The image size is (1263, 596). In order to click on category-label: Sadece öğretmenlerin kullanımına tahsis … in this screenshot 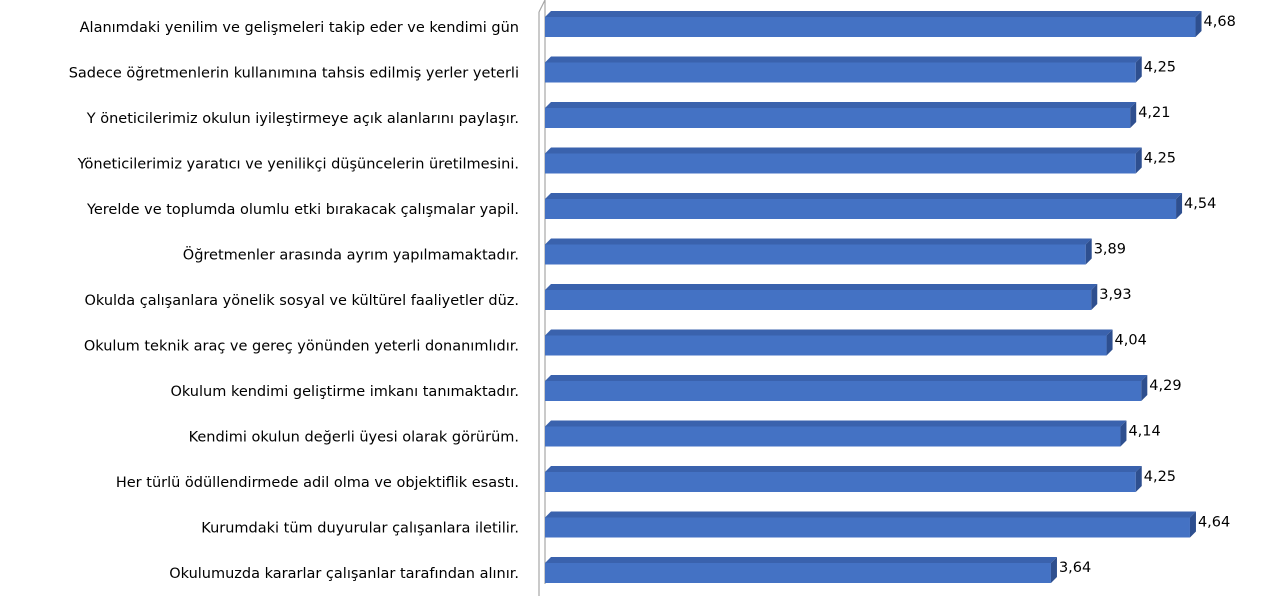, I will do `click(294, 74)`.